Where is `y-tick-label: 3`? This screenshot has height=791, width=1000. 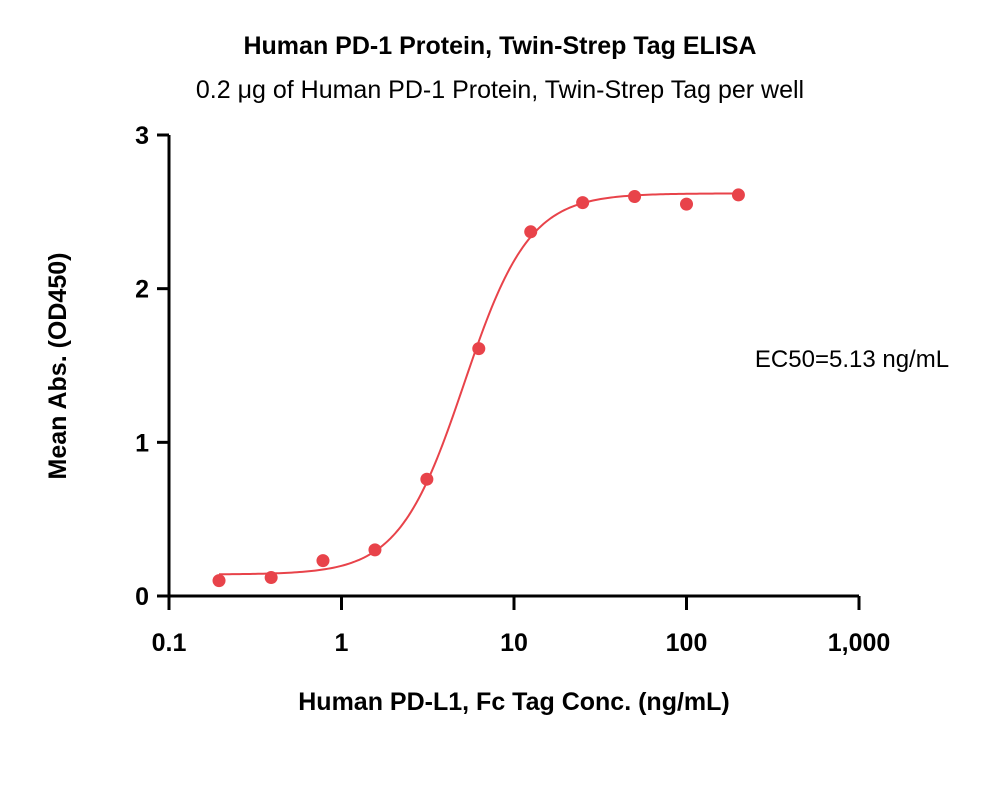 y-tick-label: 3 is located at coordinates (142, 136).